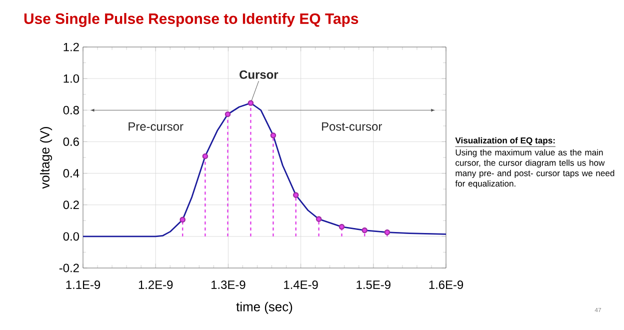  Describe the element at coordinates (259, 74) in the screenshot. I see `annotation: Cursor` at that location.